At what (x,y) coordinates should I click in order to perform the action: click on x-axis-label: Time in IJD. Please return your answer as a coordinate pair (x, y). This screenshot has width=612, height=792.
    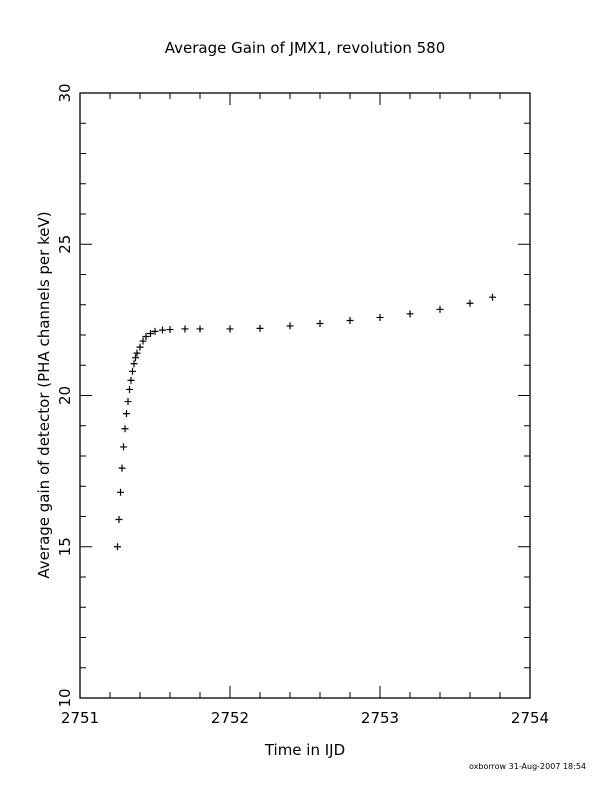
    Looking at the image, I should click on (304, 750).